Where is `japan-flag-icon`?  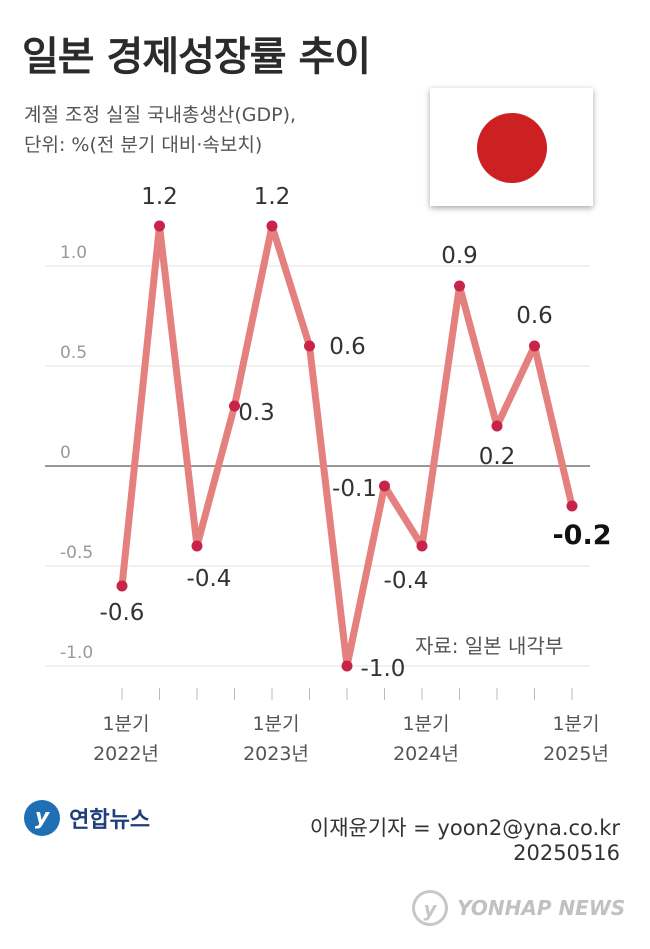
japan-flag-icon is located at coordinates (511, 147).